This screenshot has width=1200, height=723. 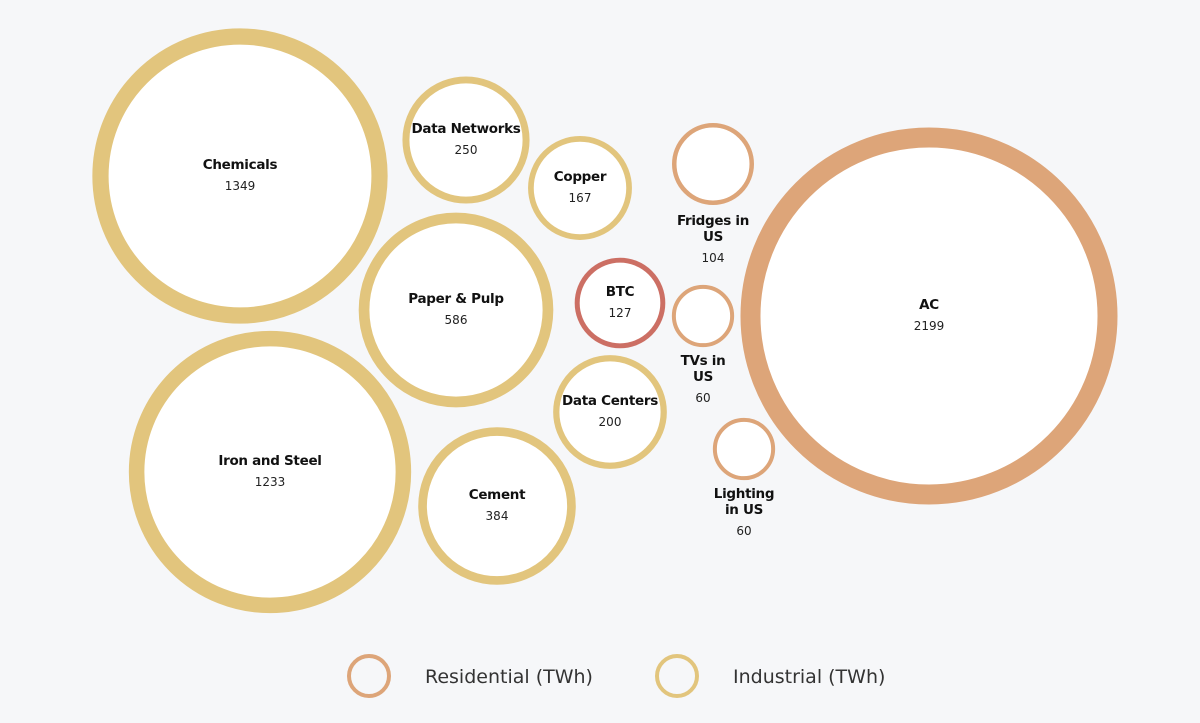 What do you see at coordinates (580, 198) in the screenshot?
I see `bubble-value: 167` at bounding box center [580, 198].